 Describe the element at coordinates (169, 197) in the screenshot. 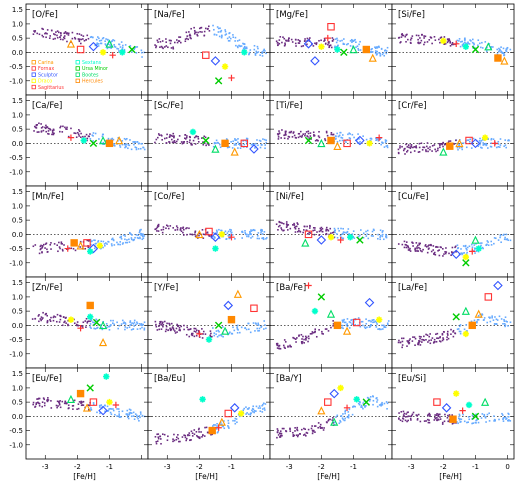

I see `panel-label: [Co/Fe]` at that location.